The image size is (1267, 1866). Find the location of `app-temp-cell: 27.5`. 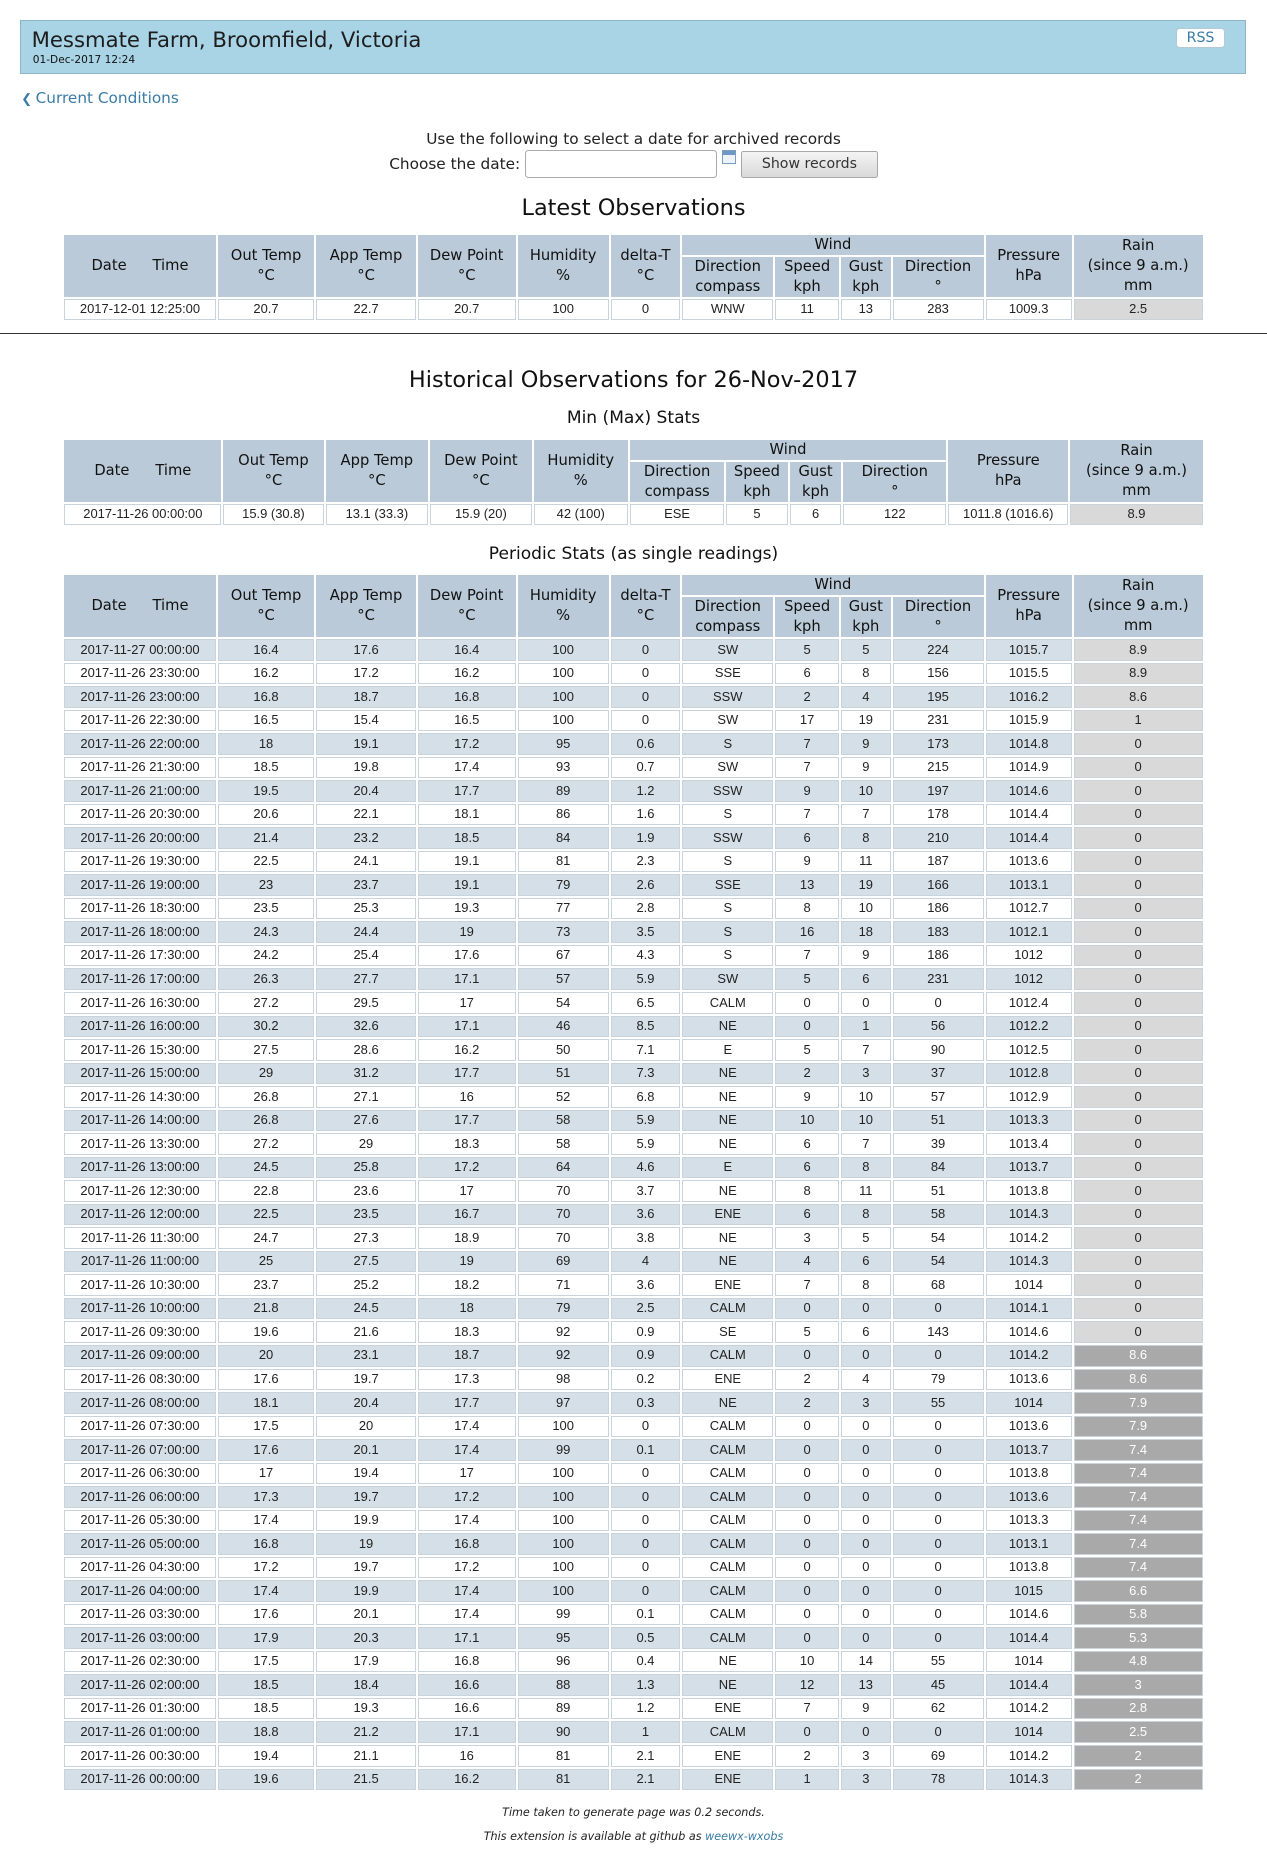

app-temp-cell: 27.5 is located at coordinates (366, 1261).